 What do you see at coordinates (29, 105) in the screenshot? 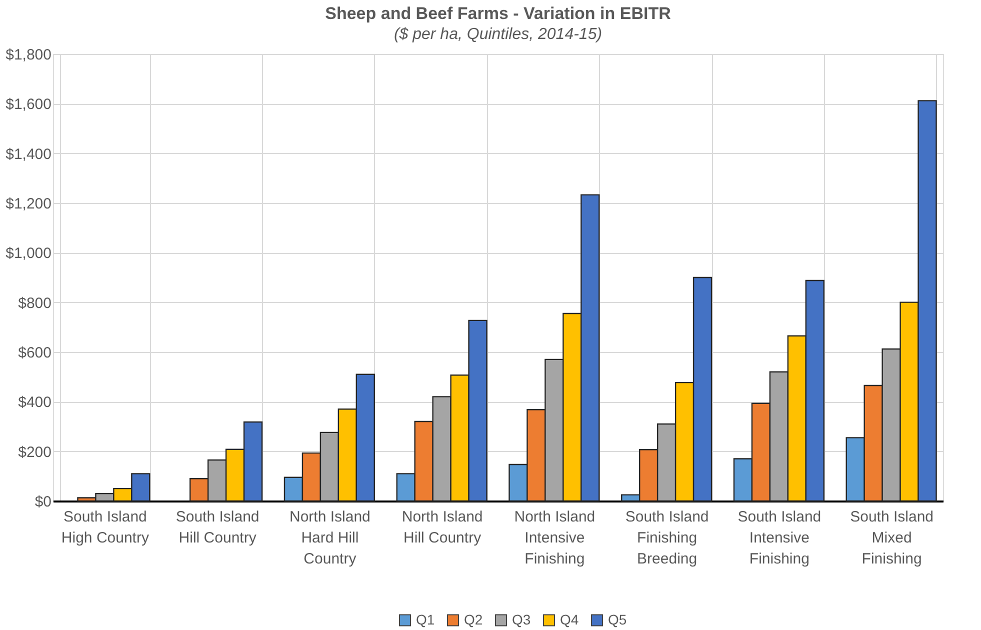
I see `y-tick-label: $1,600` at bounding box center [29, 105].